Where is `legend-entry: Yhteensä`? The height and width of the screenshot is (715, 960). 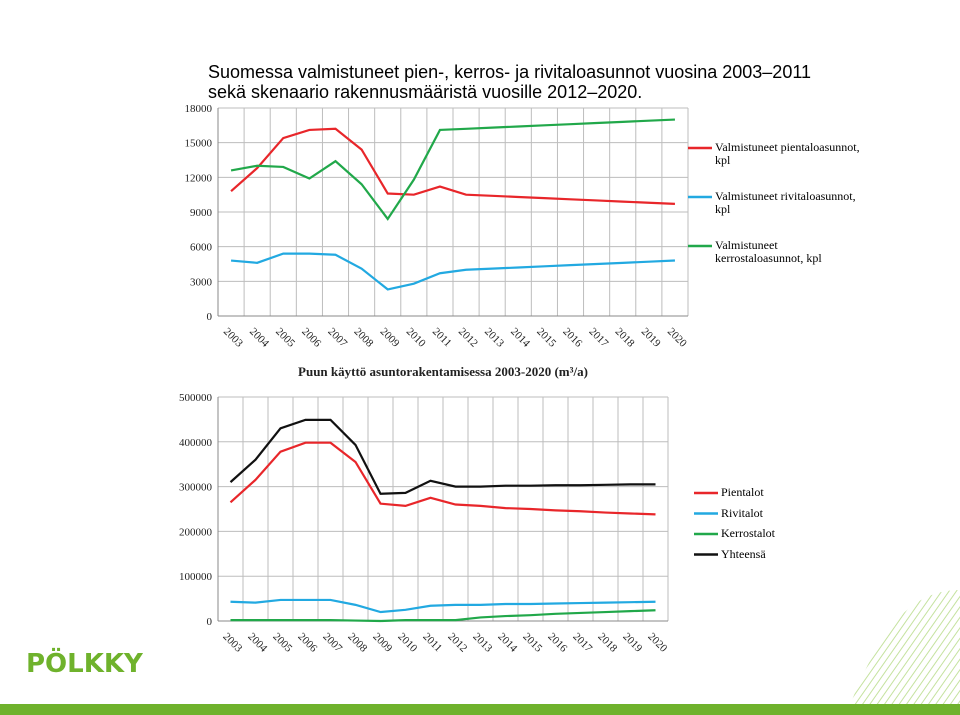
legend-entry: Yhteensä is located at coordinates (743, 554).